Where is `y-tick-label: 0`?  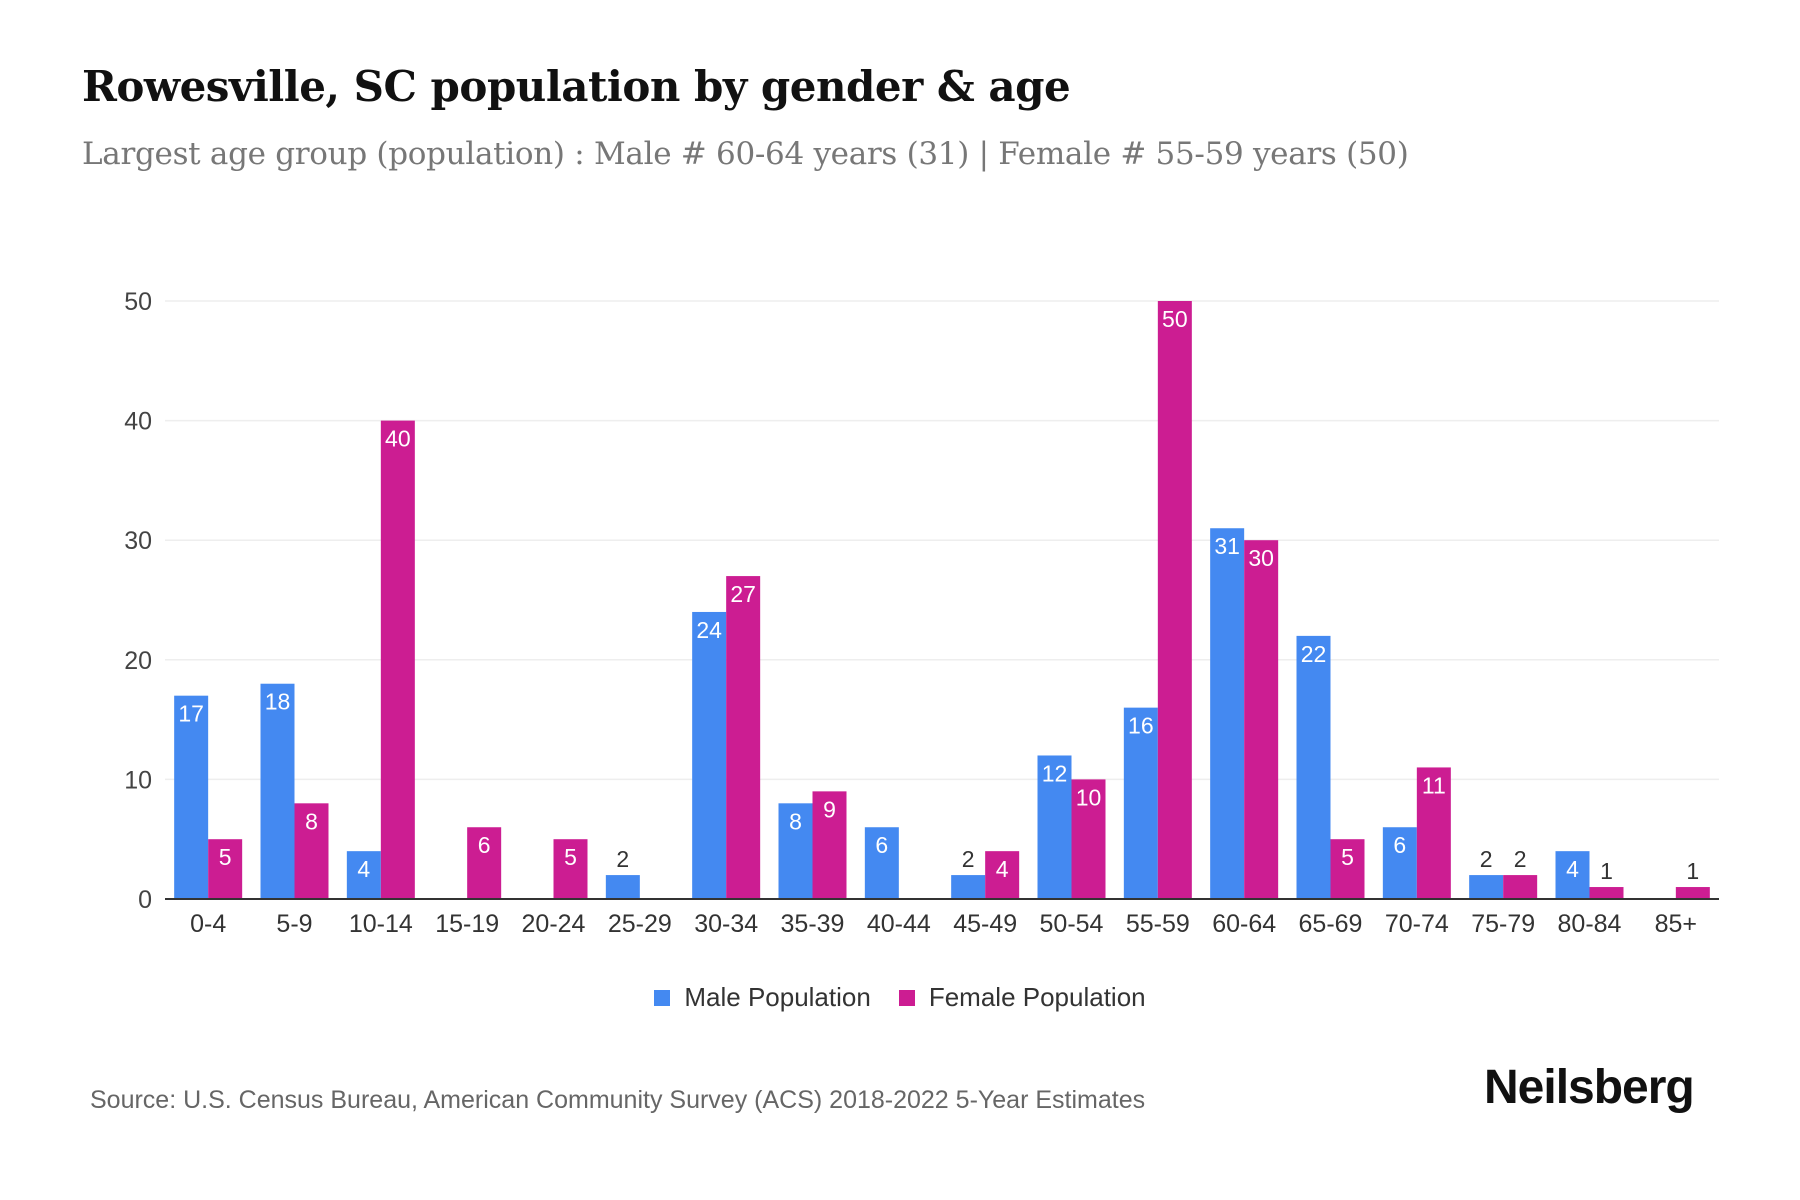
y-tick-label: 0 is located at coordinates (145, 900).